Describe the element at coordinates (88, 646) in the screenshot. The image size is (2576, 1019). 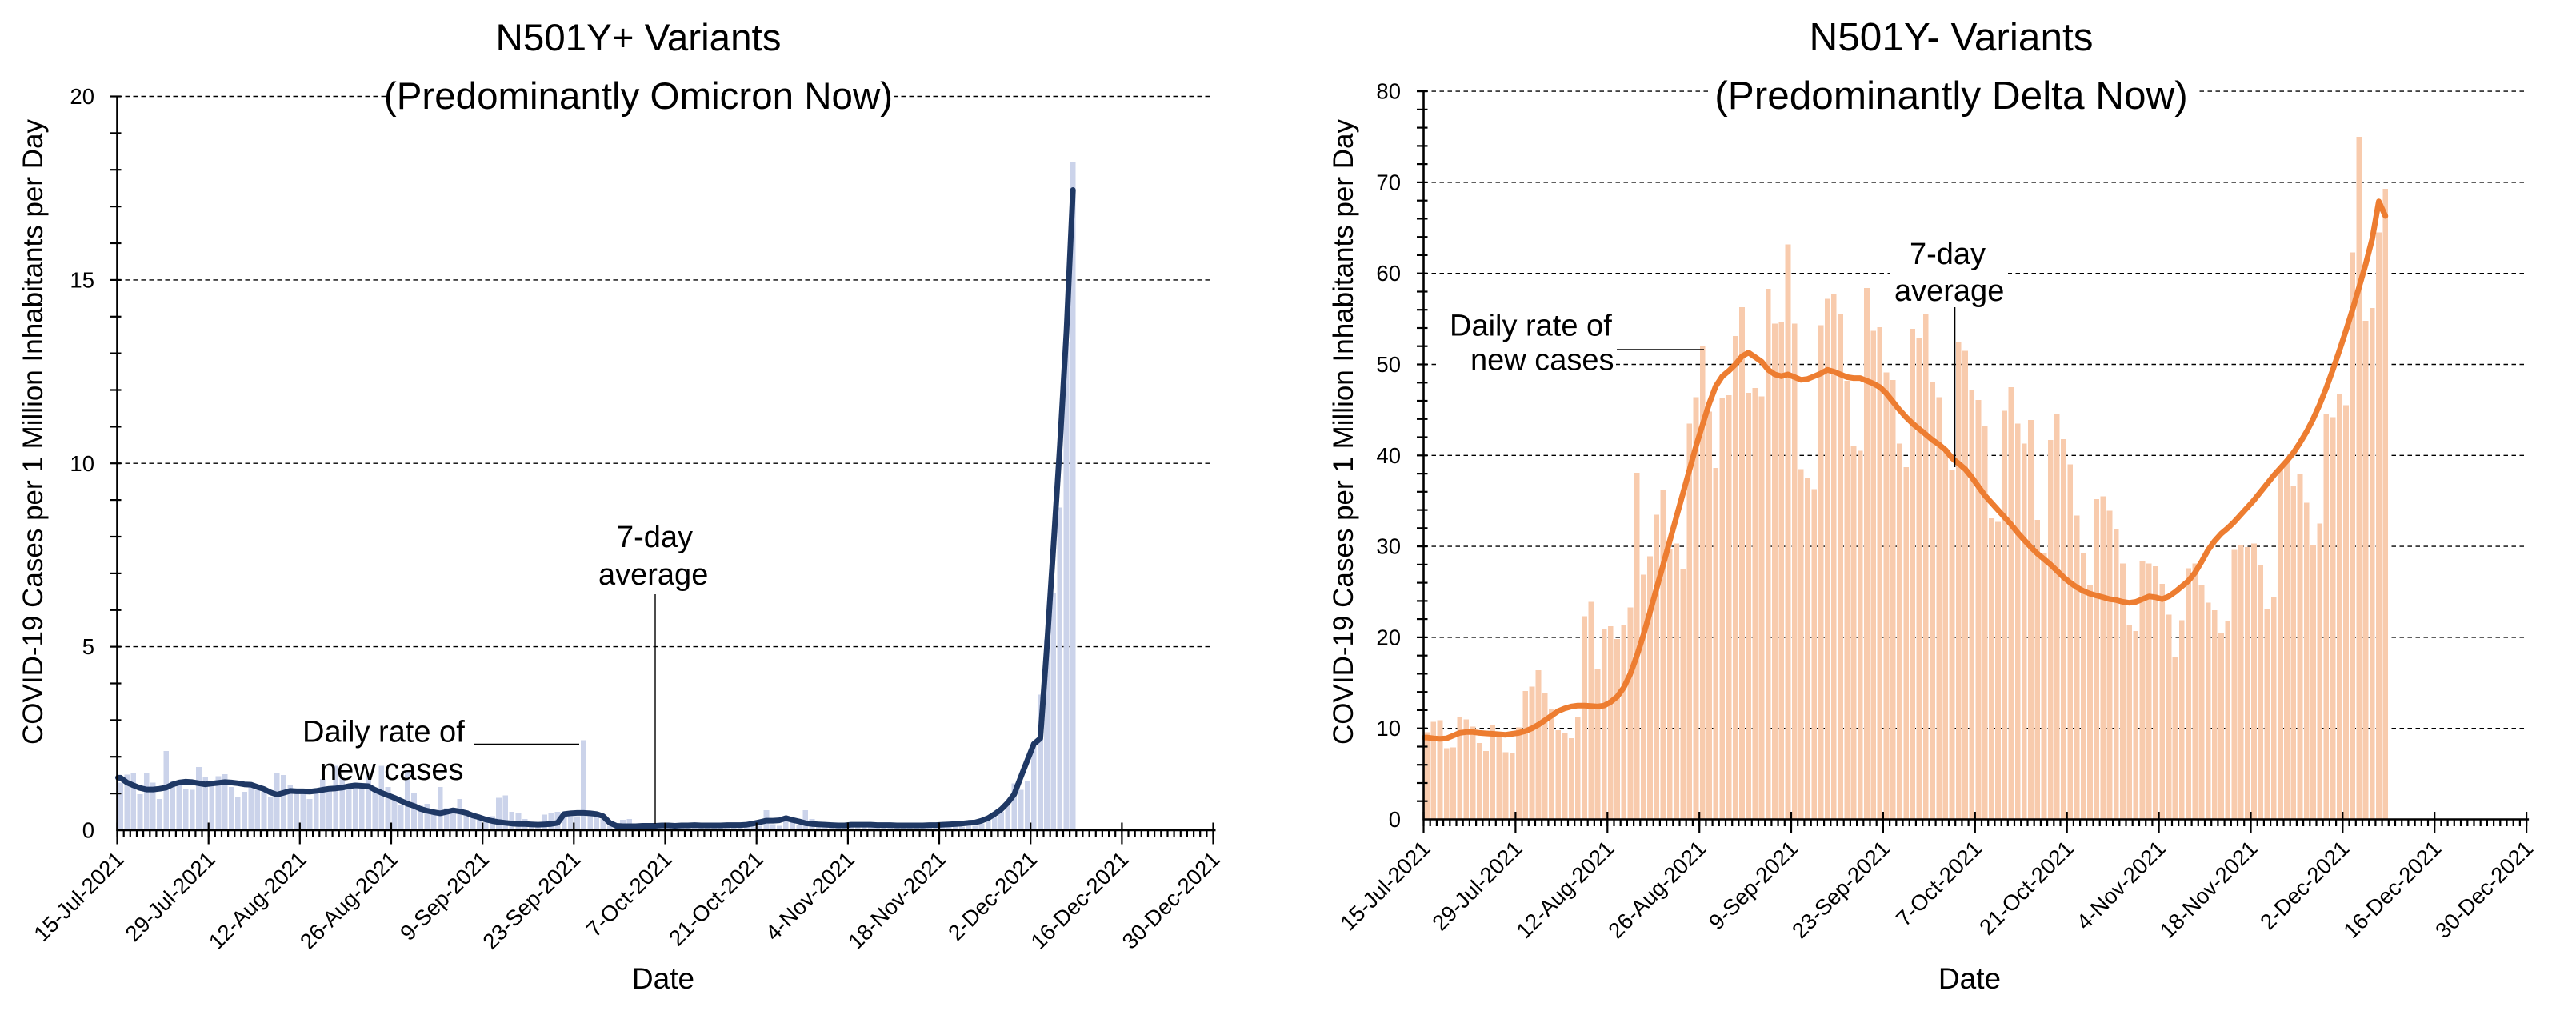
I see `svg-text: 5` at that location.